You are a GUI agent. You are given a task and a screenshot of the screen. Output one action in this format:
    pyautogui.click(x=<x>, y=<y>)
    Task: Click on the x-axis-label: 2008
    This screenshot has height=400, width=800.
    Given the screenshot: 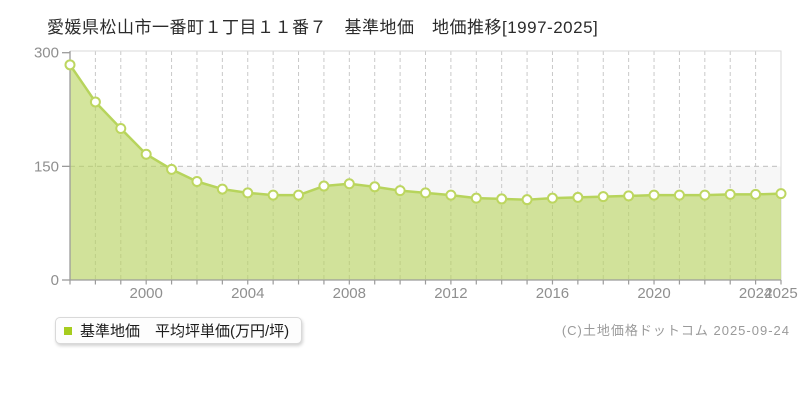 What is the action you would take?
    pyautogui.click(x=349, y=293)
    